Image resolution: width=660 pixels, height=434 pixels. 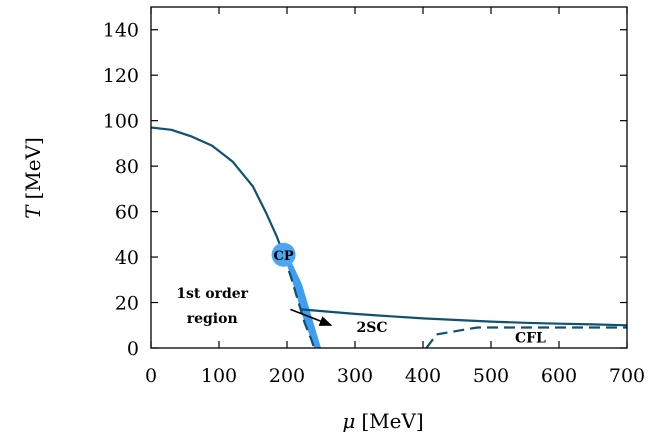 What do you see at coordinates (212, 319) in the screenshot?
I see `first-order-label-line2: region` at bounding box center [212, 319].